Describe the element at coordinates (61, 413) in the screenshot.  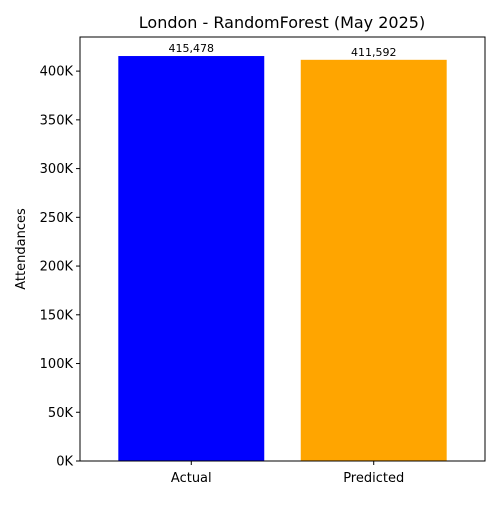
I see `y-tick-label: 50K` at that location.